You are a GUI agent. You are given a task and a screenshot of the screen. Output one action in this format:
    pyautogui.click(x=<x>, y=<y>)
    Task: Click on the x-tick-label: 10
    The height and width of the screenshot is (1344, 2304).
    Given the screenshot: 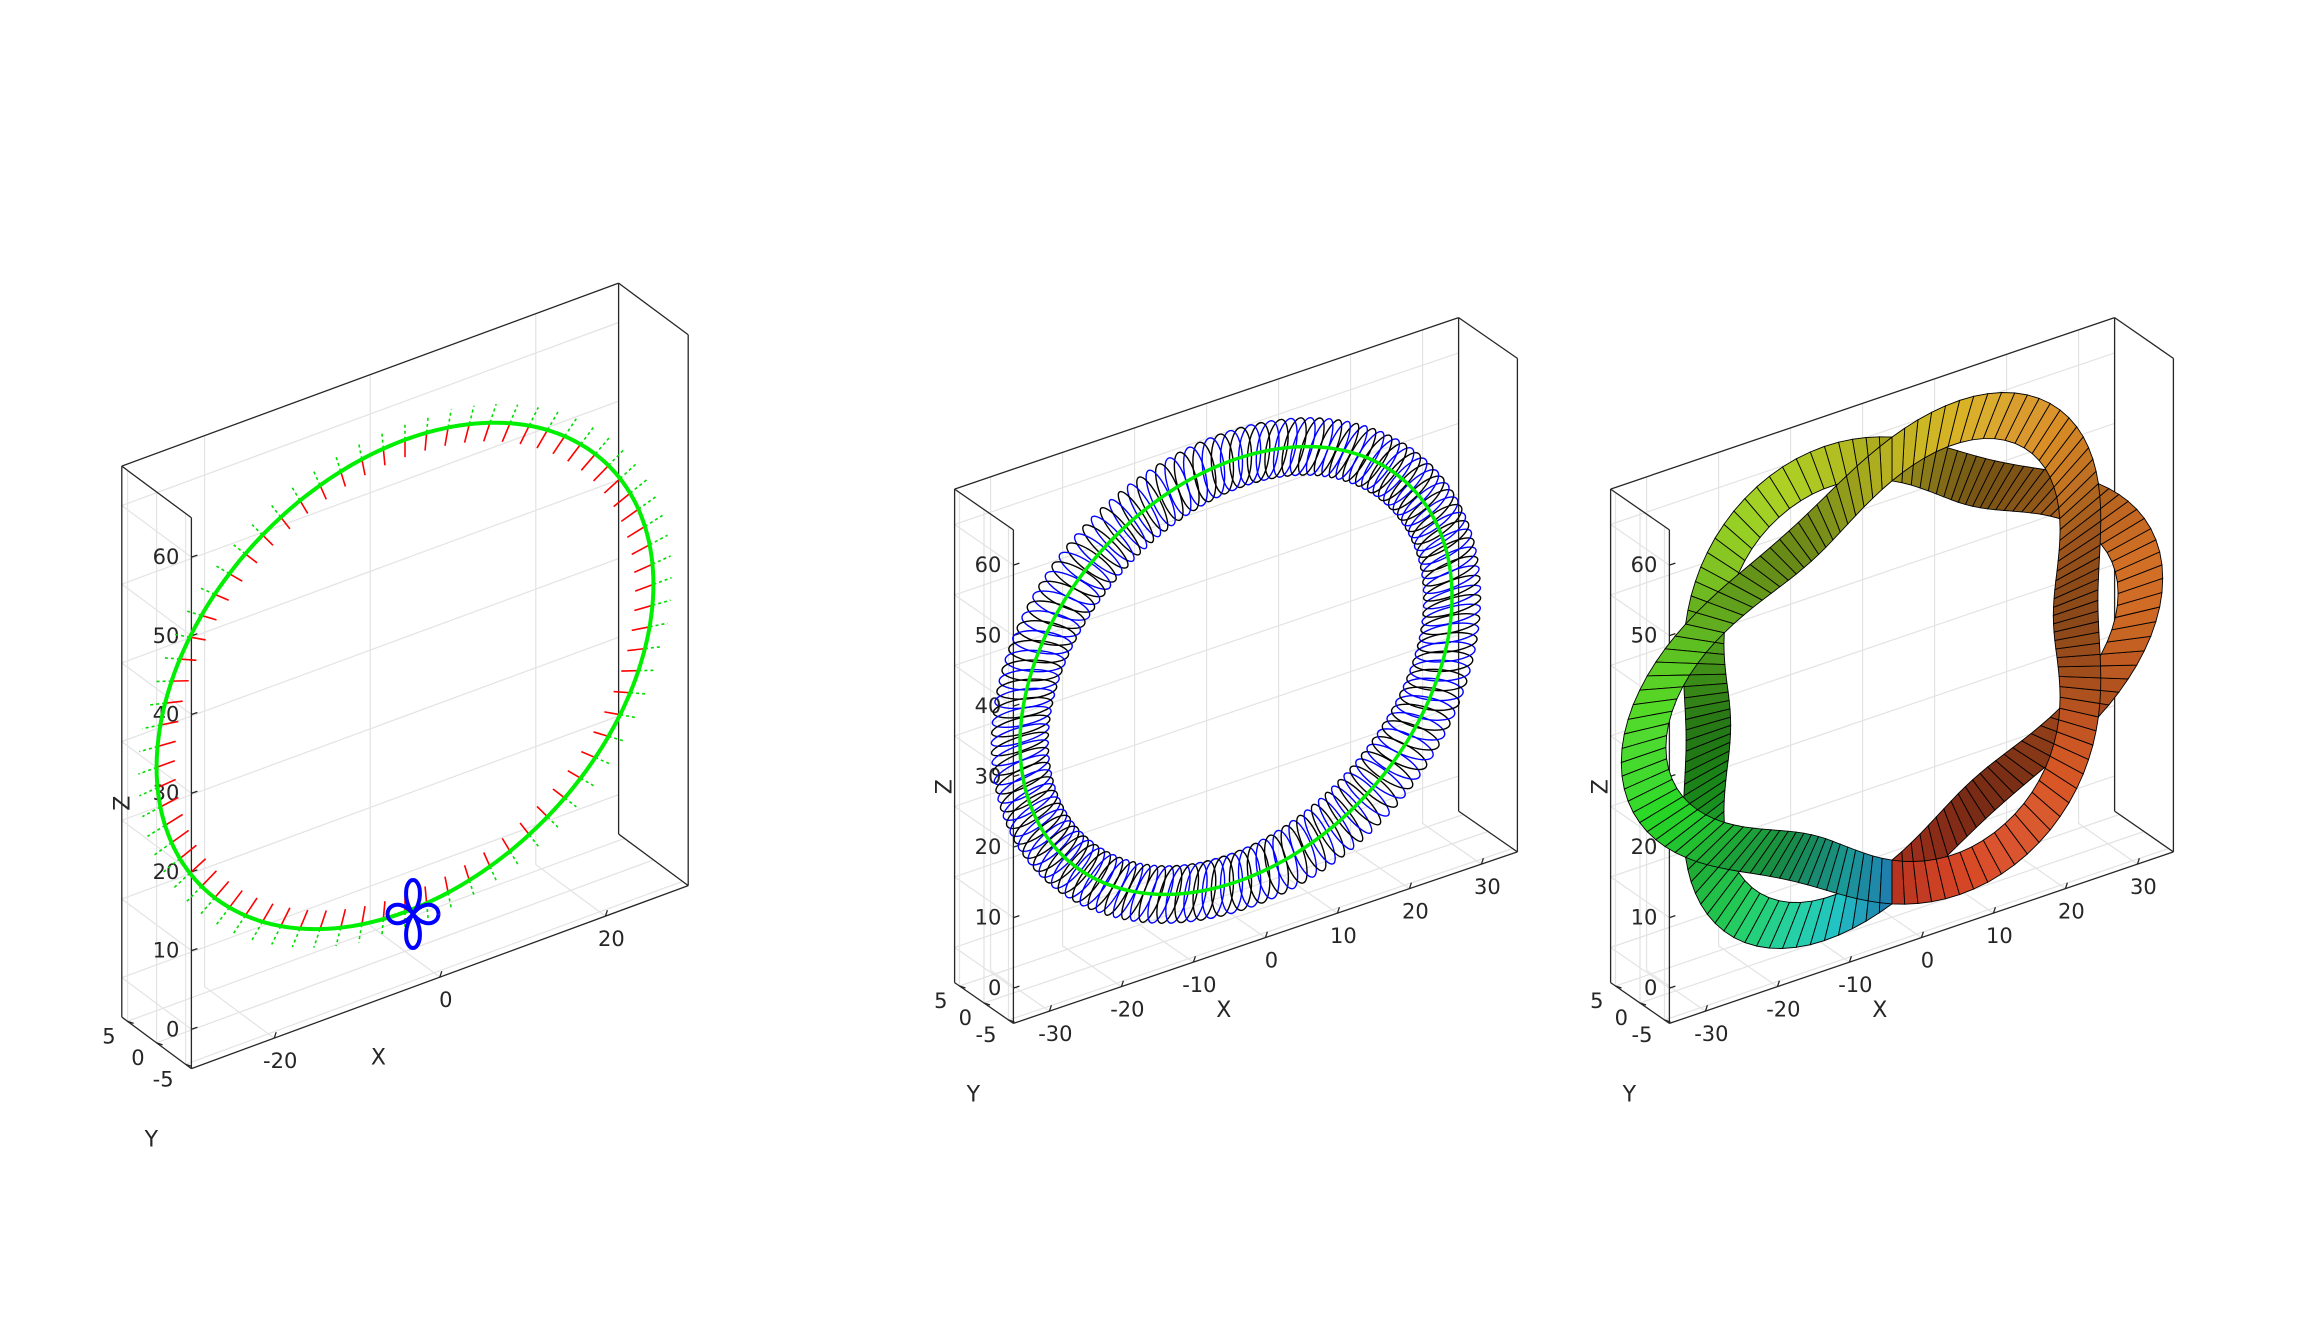 What is the action you would take?
    pyautogui.click(x=1999, y=936)
    